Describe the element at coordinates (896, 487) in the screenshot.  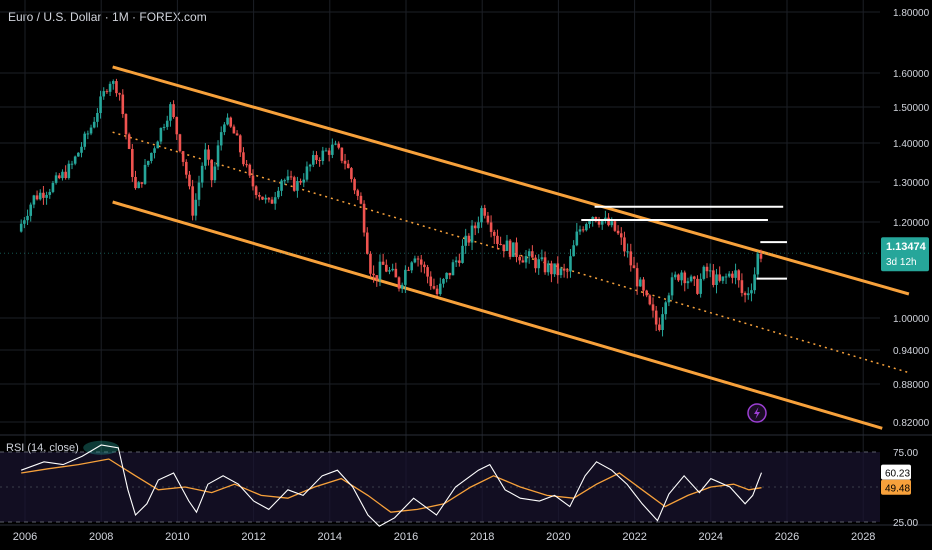
I see `rsi-ma-badge` at that location.